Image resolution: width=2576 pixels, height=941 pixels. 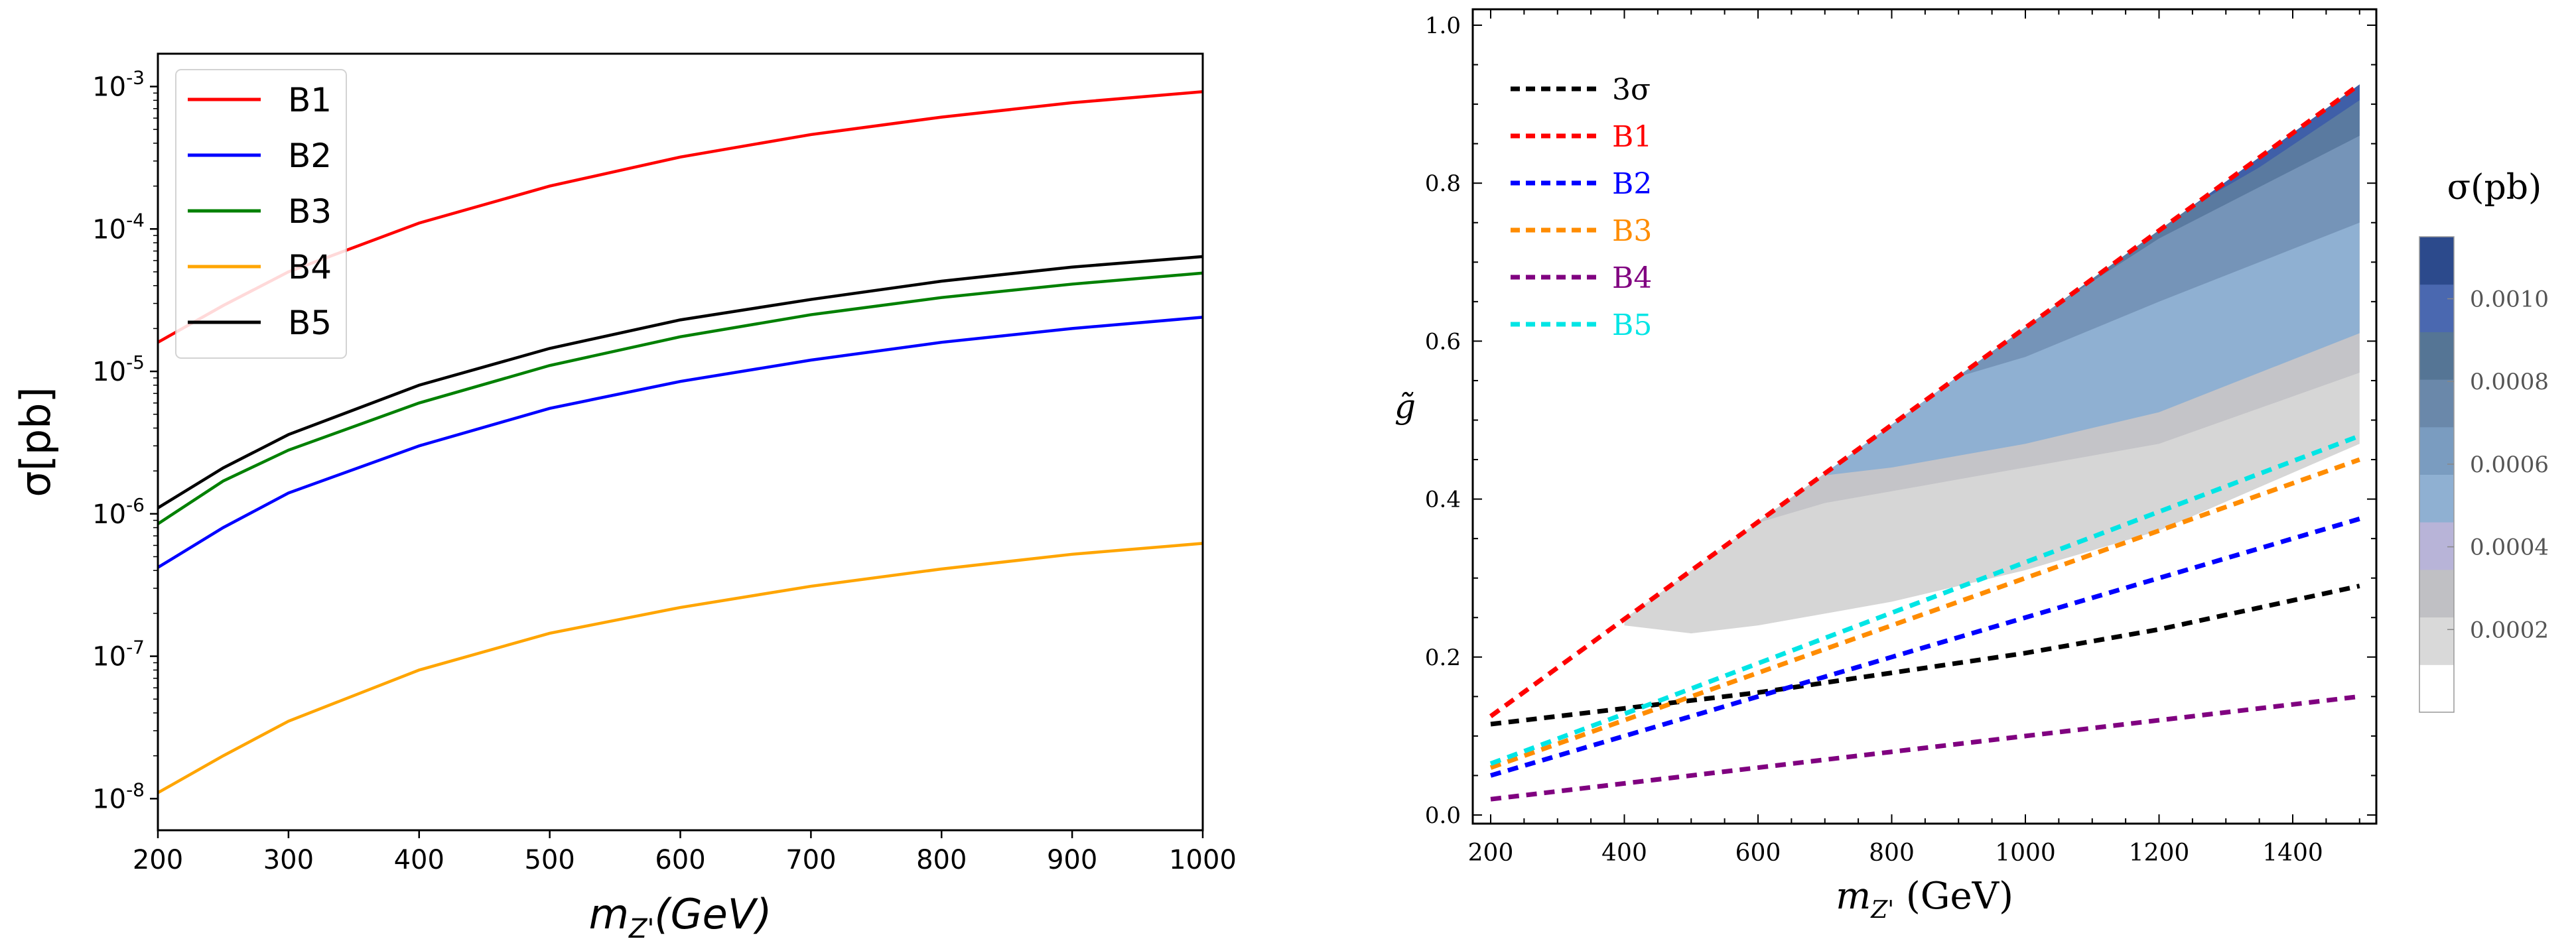 I want to click on colorbar-tick-label: 0.0002, so click(x=2509, y=630).